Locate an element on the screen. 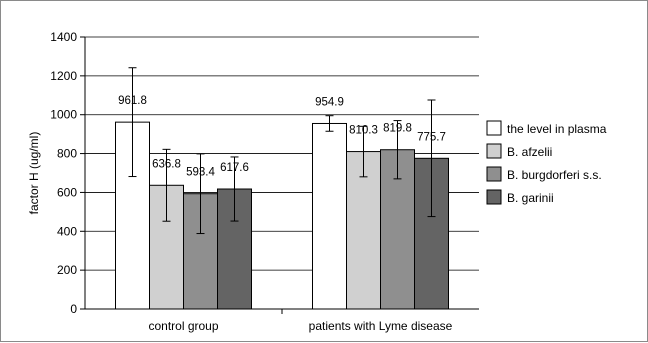 Image resolution: width=648 pixels, height=343 pixels. y-tick-label-1200: 1200 is located at coordinates (63, 76).